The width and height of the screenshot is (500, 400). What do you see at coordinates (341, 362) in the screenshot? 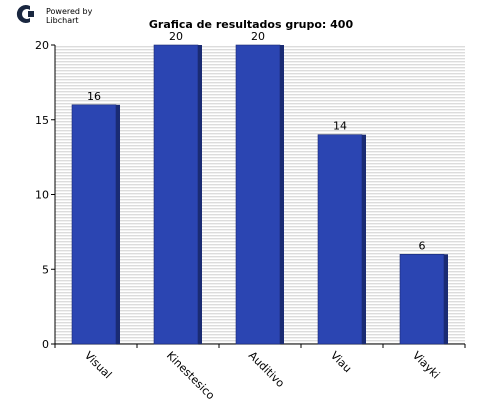
I see `x-tick-label: Viau` at bounding box center [341, 362].